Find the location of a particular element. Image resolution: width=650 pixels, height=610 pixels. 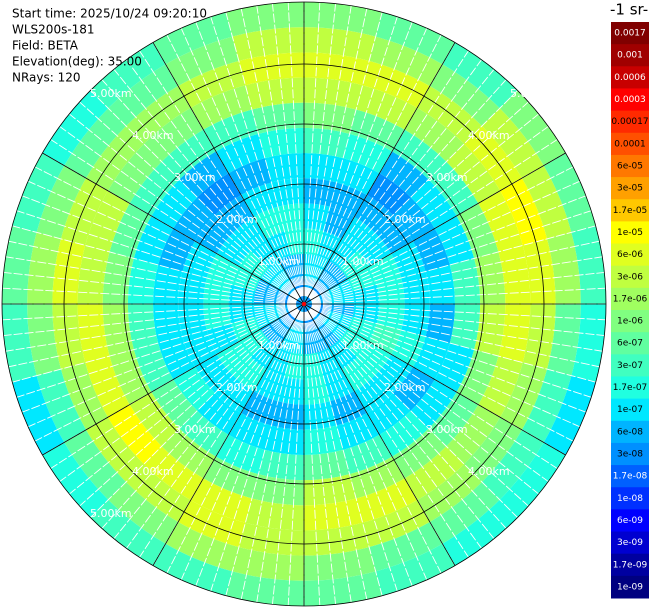

range-label: 5.00km is located at coordinates (111, 93).